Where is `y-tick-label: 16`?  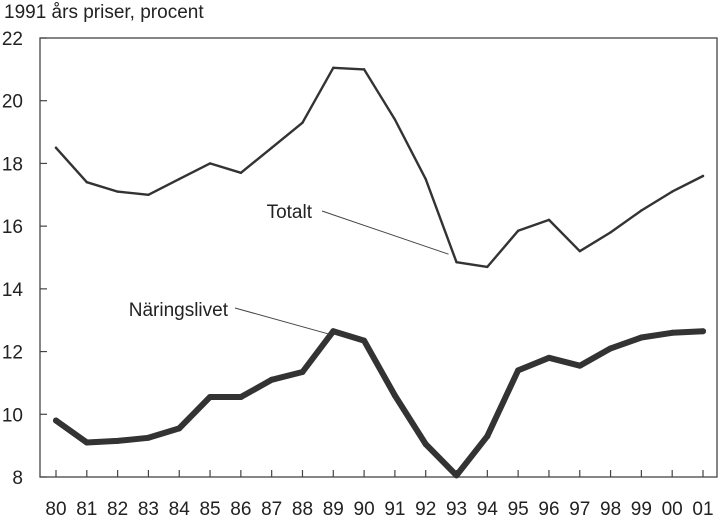 y-tick-label: 16 is located at coordinates (12, 227).